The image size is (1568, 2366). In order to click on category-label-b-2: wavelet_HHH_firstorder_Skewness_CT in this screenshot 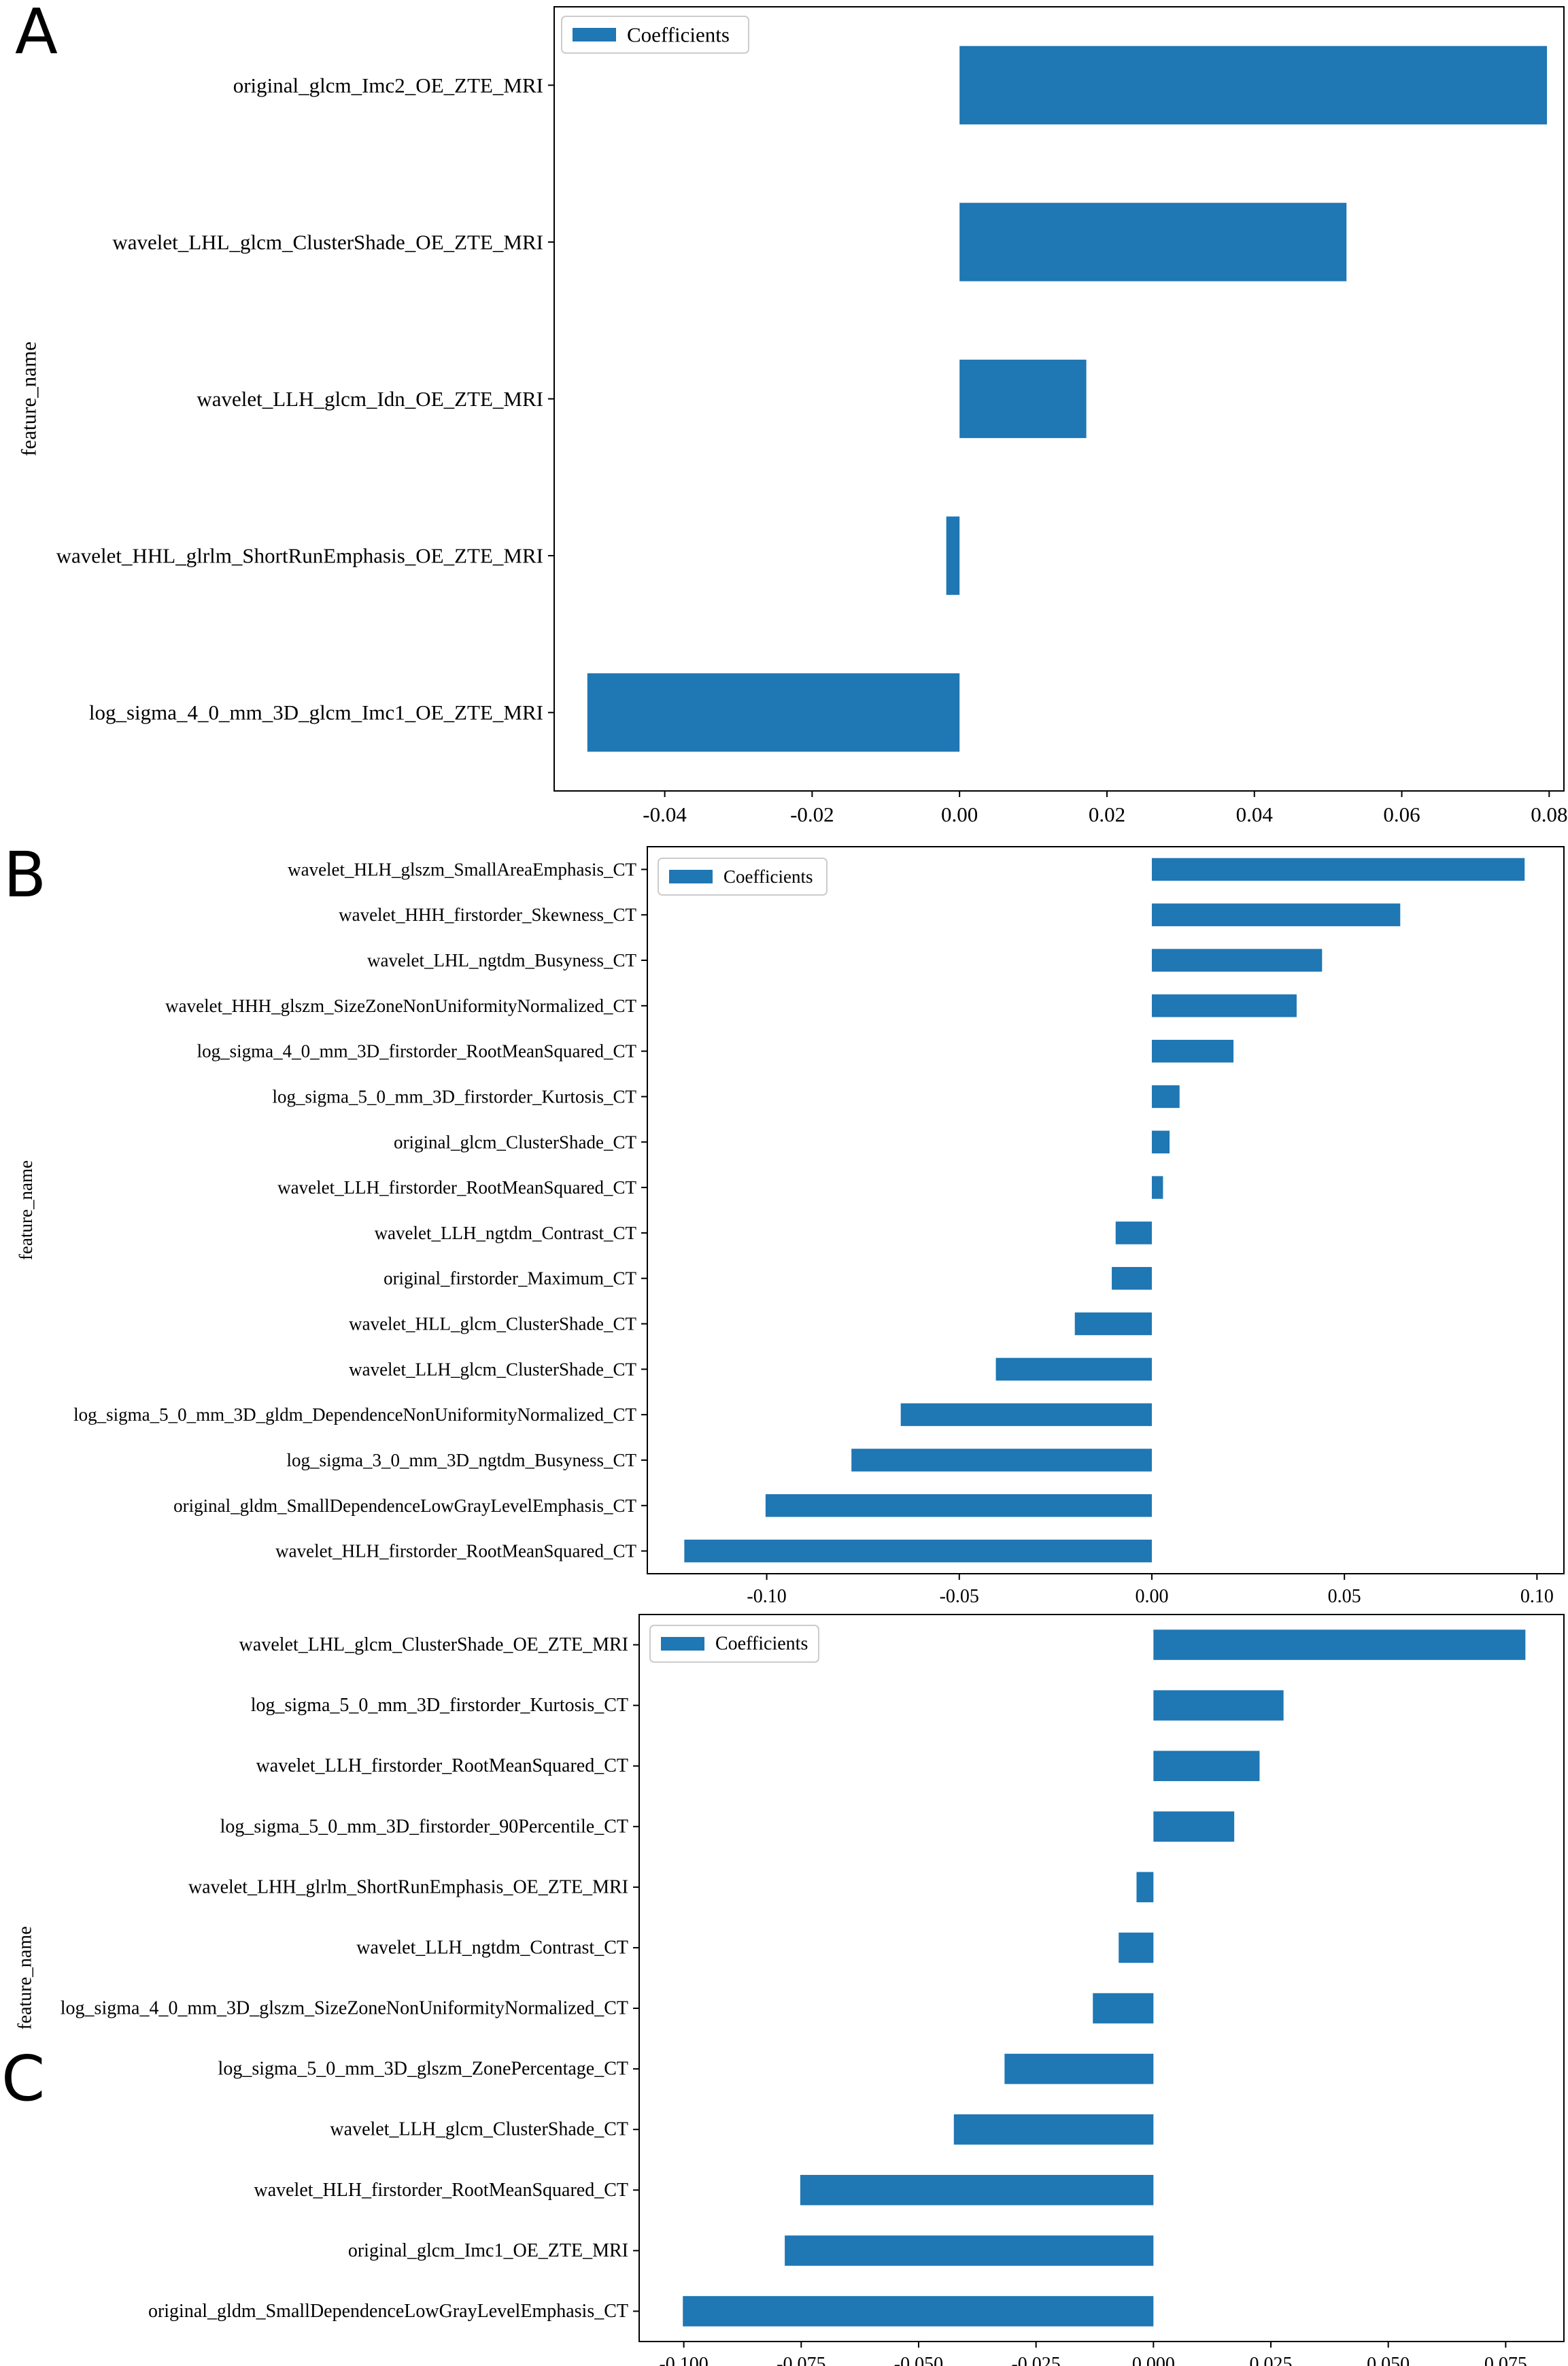, I will do `click(487, 915)`.